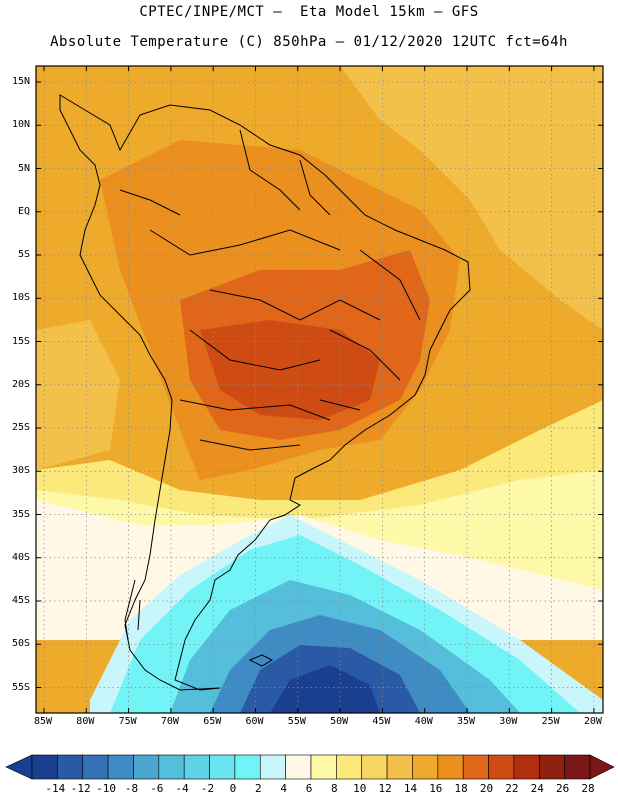  Describe the element at coordinates (466, 721) in the screenshot. I see `lon-label: 35W` at that location.